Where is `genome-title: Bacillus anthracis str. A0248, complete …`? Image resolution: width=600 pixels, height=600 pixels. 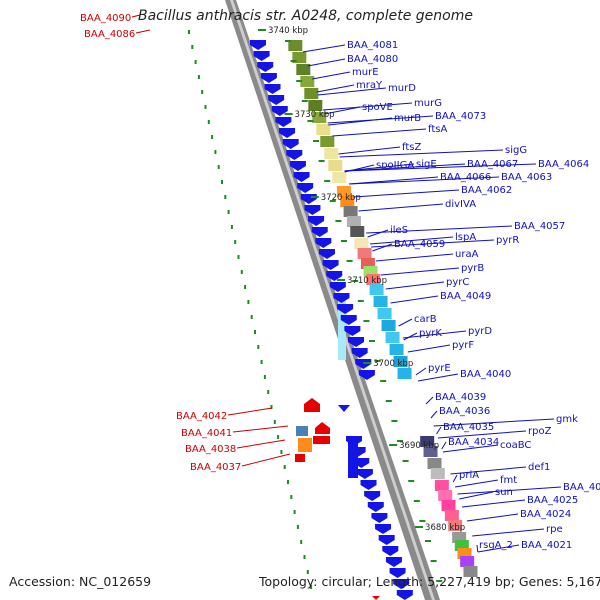 genome-title: Bacillus anthracis str. A0248, complete … is located at coordinates (305, 16).